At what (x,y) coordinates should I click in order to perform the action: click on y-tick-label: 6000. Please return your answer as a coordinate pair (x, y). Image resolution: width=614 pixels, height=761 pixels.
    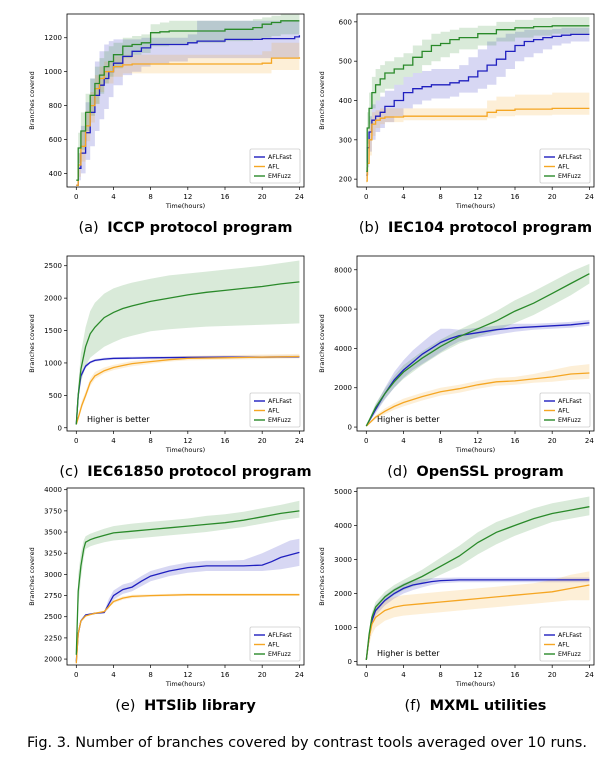
    Looking at the image, I should click on (343, 310).